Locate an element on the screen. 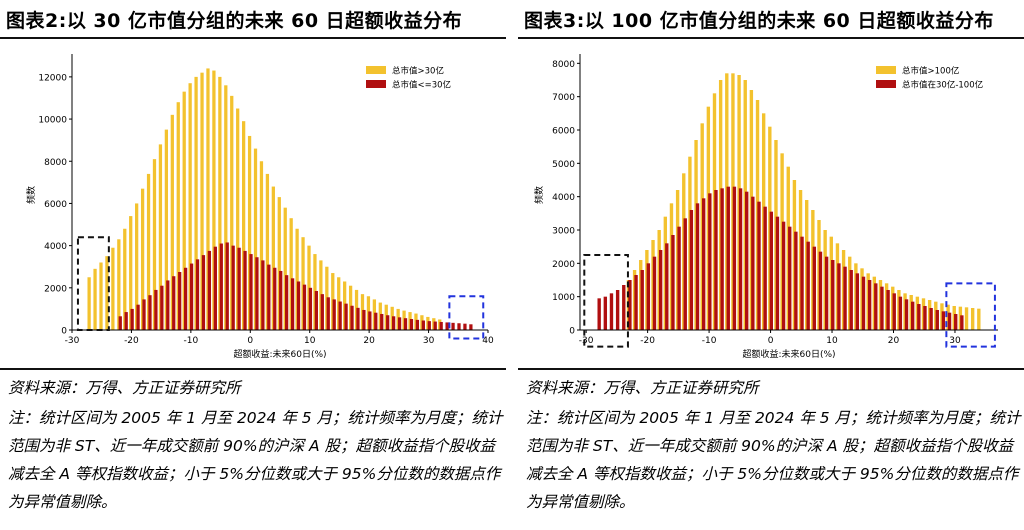 The image size is (1024, 530). bar-gold--9 is located at coordinates (196, 203).